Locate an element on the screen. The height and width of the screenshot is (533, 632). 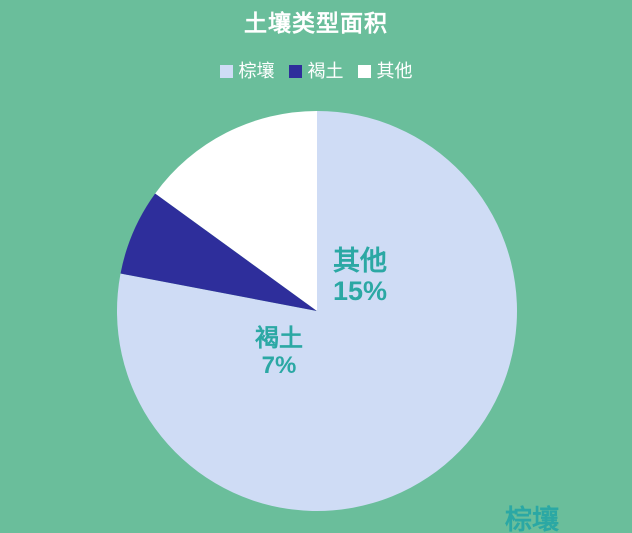
slice-label-name: 棕壤 is located at coordinates (532, 519).